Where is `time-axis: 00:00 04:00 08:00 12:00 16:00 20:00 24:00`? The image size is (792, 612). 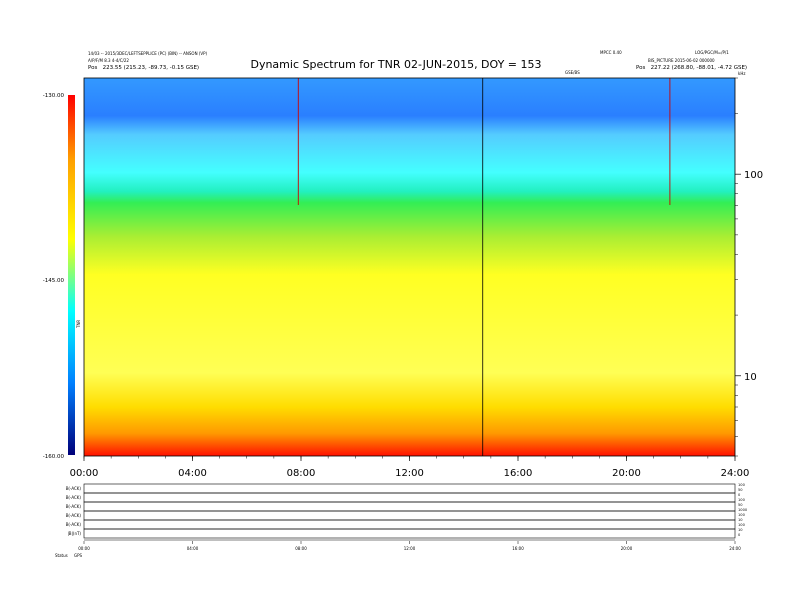
time-axis: 00:00 04:00 08:00 12:00 16:00 20:00 24:00 is located at coordinates (410, 467).